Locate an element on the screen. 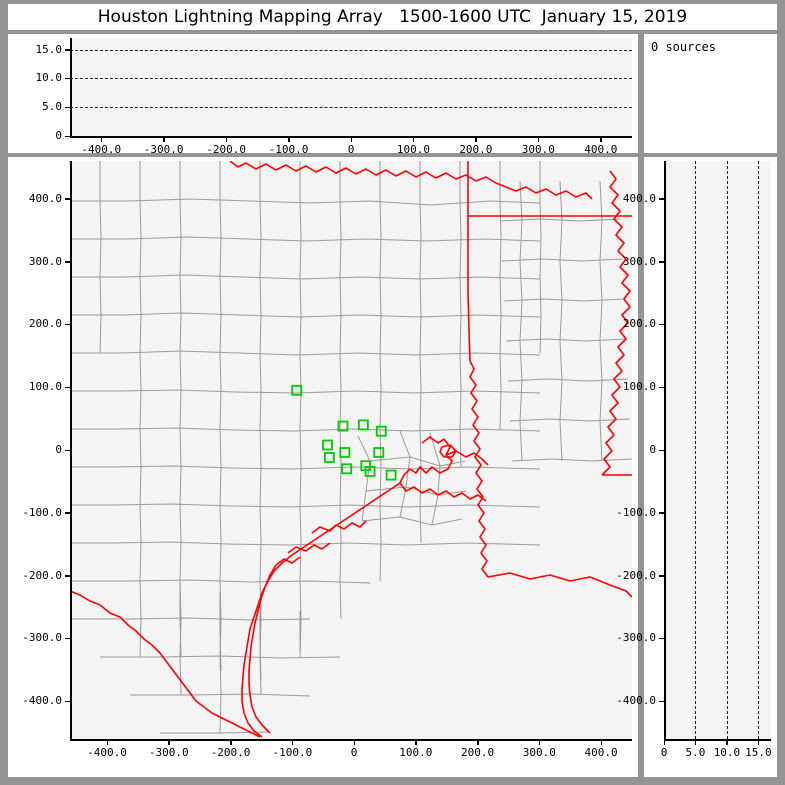 This screenshot has height=785, width=785. altitude-plot-area is located at coordinates (717, 450).